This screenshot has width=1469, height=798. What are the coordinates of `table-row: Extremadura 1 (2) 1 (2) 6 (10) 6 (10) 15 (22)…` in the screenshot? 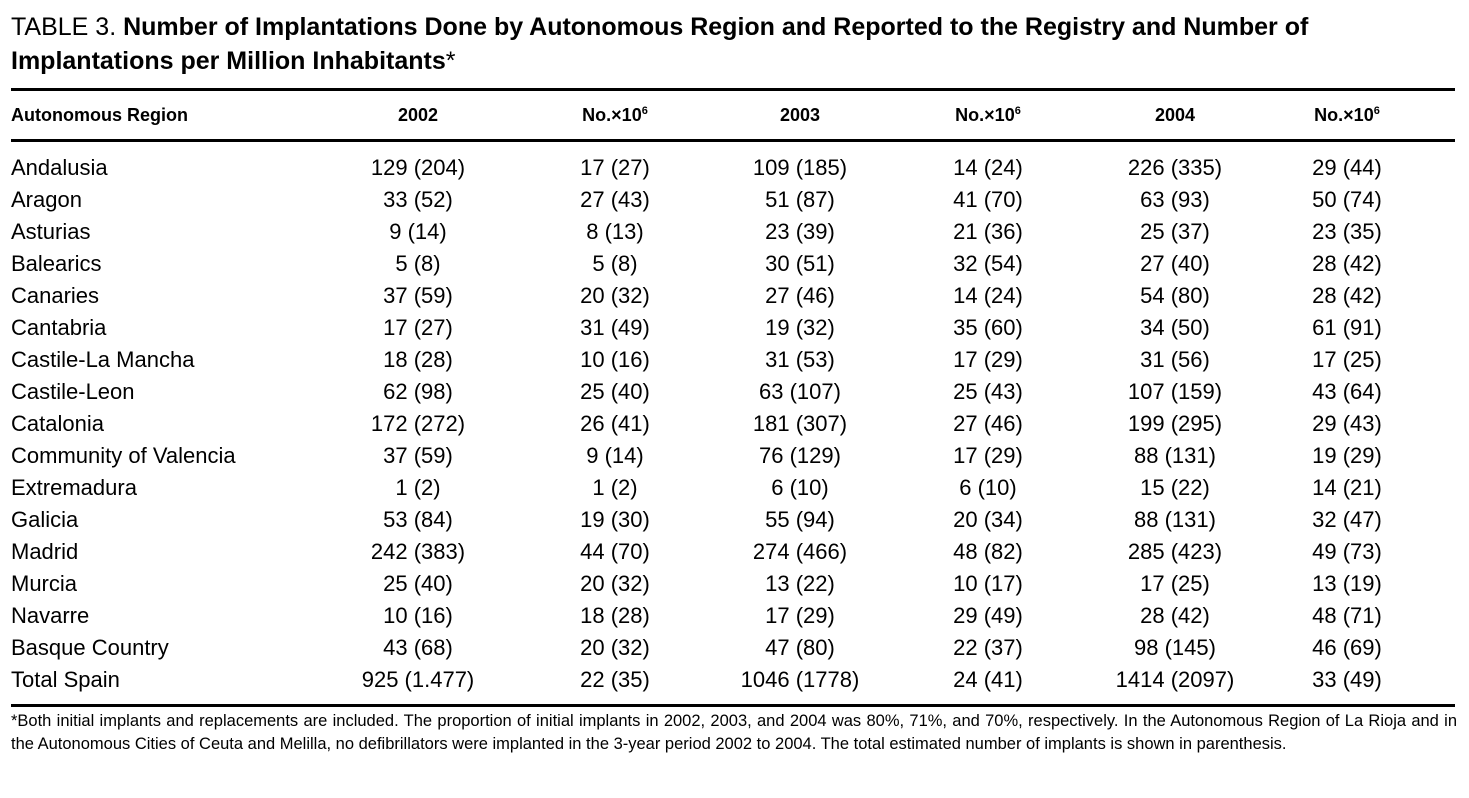 It's located at (733, 488).